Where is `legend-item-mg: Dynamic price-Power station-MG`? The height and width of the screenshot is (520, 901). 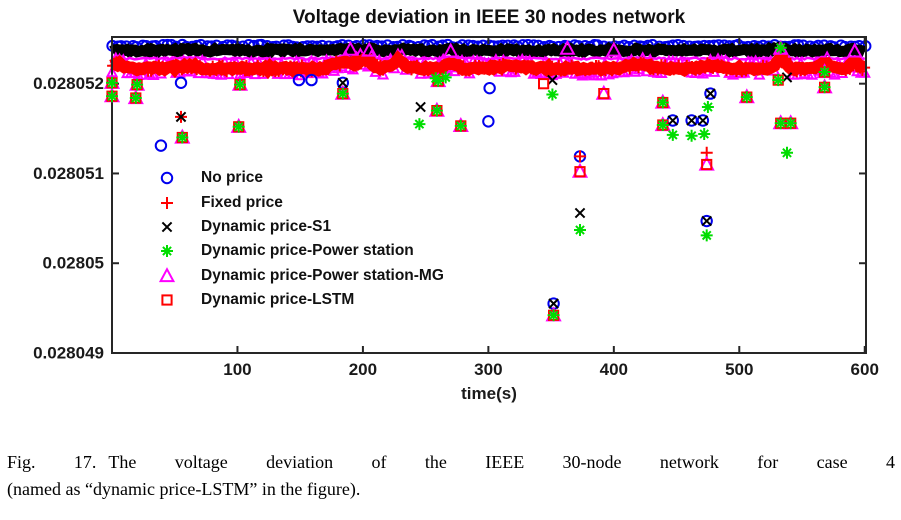 legend-item-mg: Dynamic price-Power station-MG is located at coordinates (296, 276).